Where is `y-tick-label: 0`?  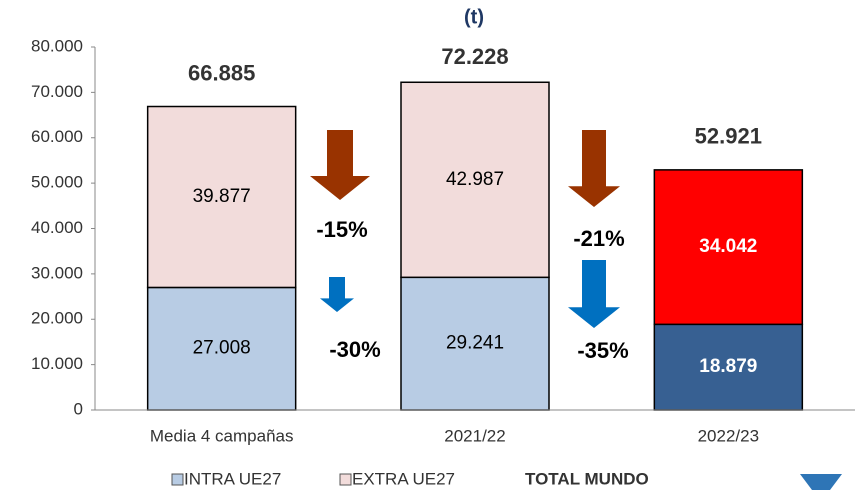 y-tick-label: 0 is located at coordinates (78, 408).